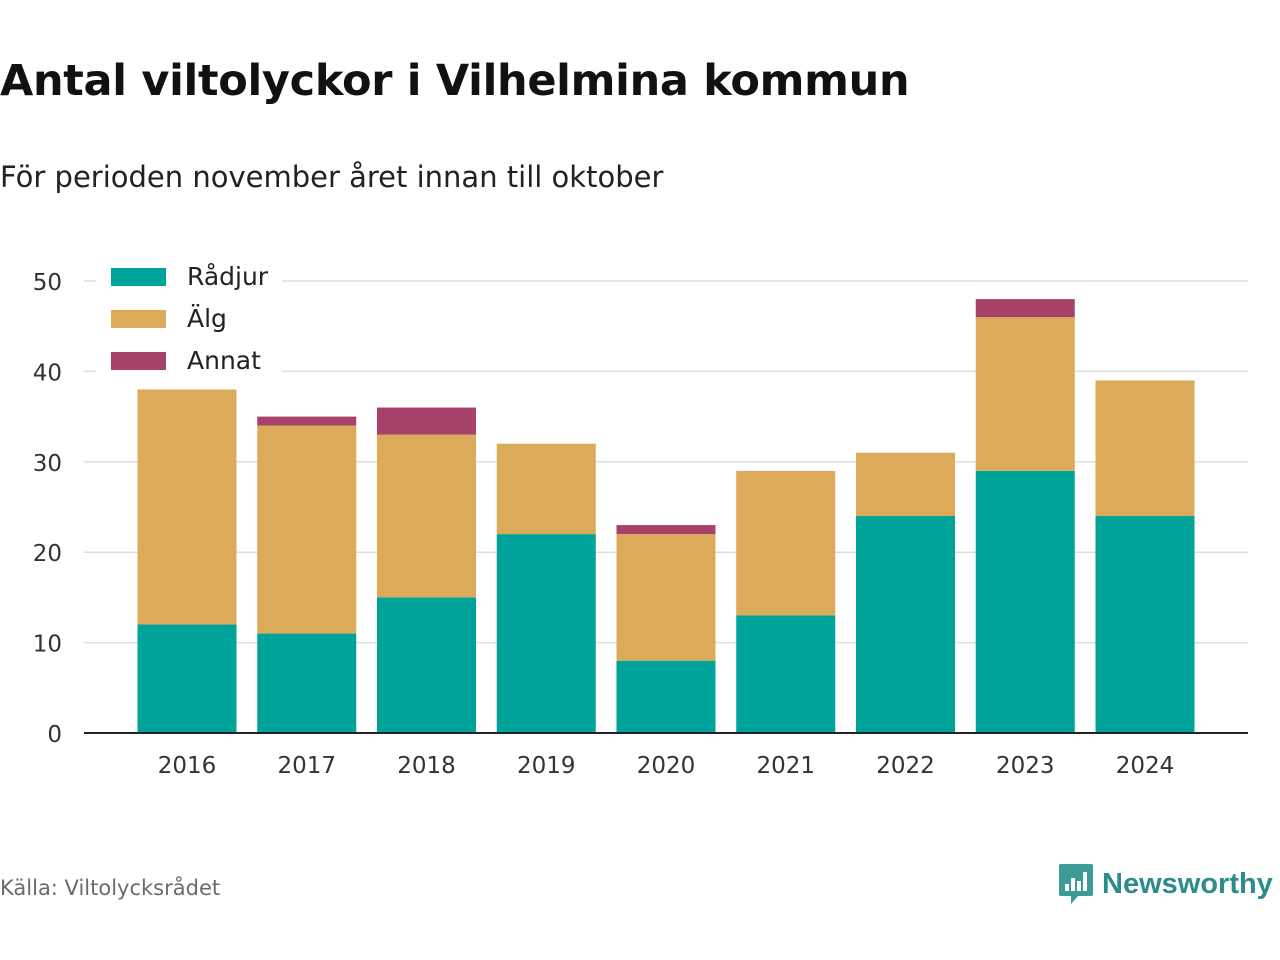 The image size is (1280, 960). Describe the element at coordinates (306, 766) in the screenshot. I see `x-tick-label: 2017` at that location.